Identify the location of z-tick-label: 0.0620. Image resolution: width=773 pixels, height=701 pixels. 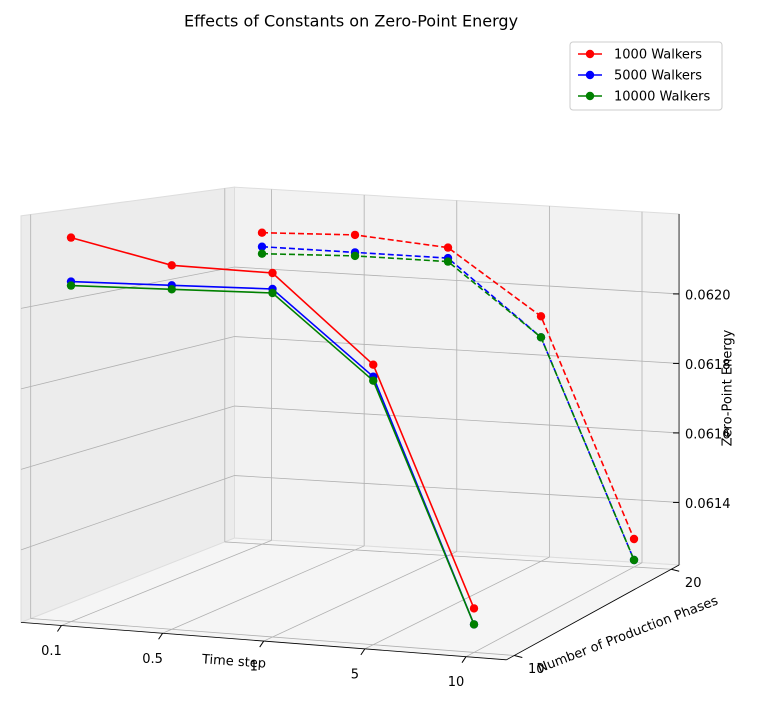
(708, 295).